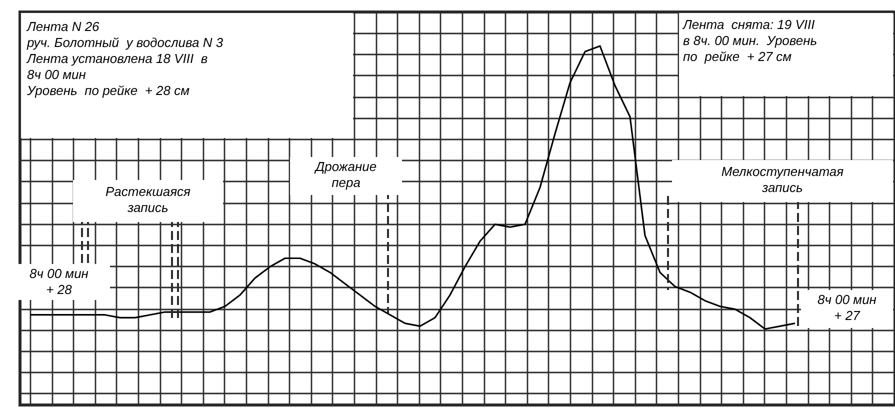  I want to click on note-panel: Лента N 26 руч. Болотный у водослива N 3 Лента установлена 18 VIII в 8ч 00 мин Уровень по рейке + 28 см, so click(187, 75).